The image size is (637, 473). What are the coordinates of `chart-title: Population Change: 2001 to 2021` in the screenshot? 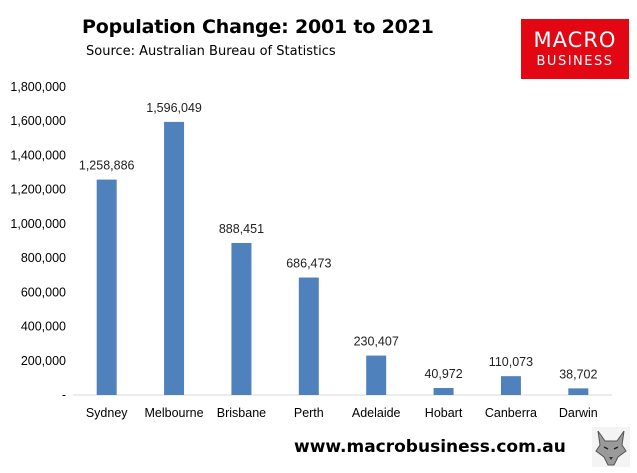 It's located at (258, 27).